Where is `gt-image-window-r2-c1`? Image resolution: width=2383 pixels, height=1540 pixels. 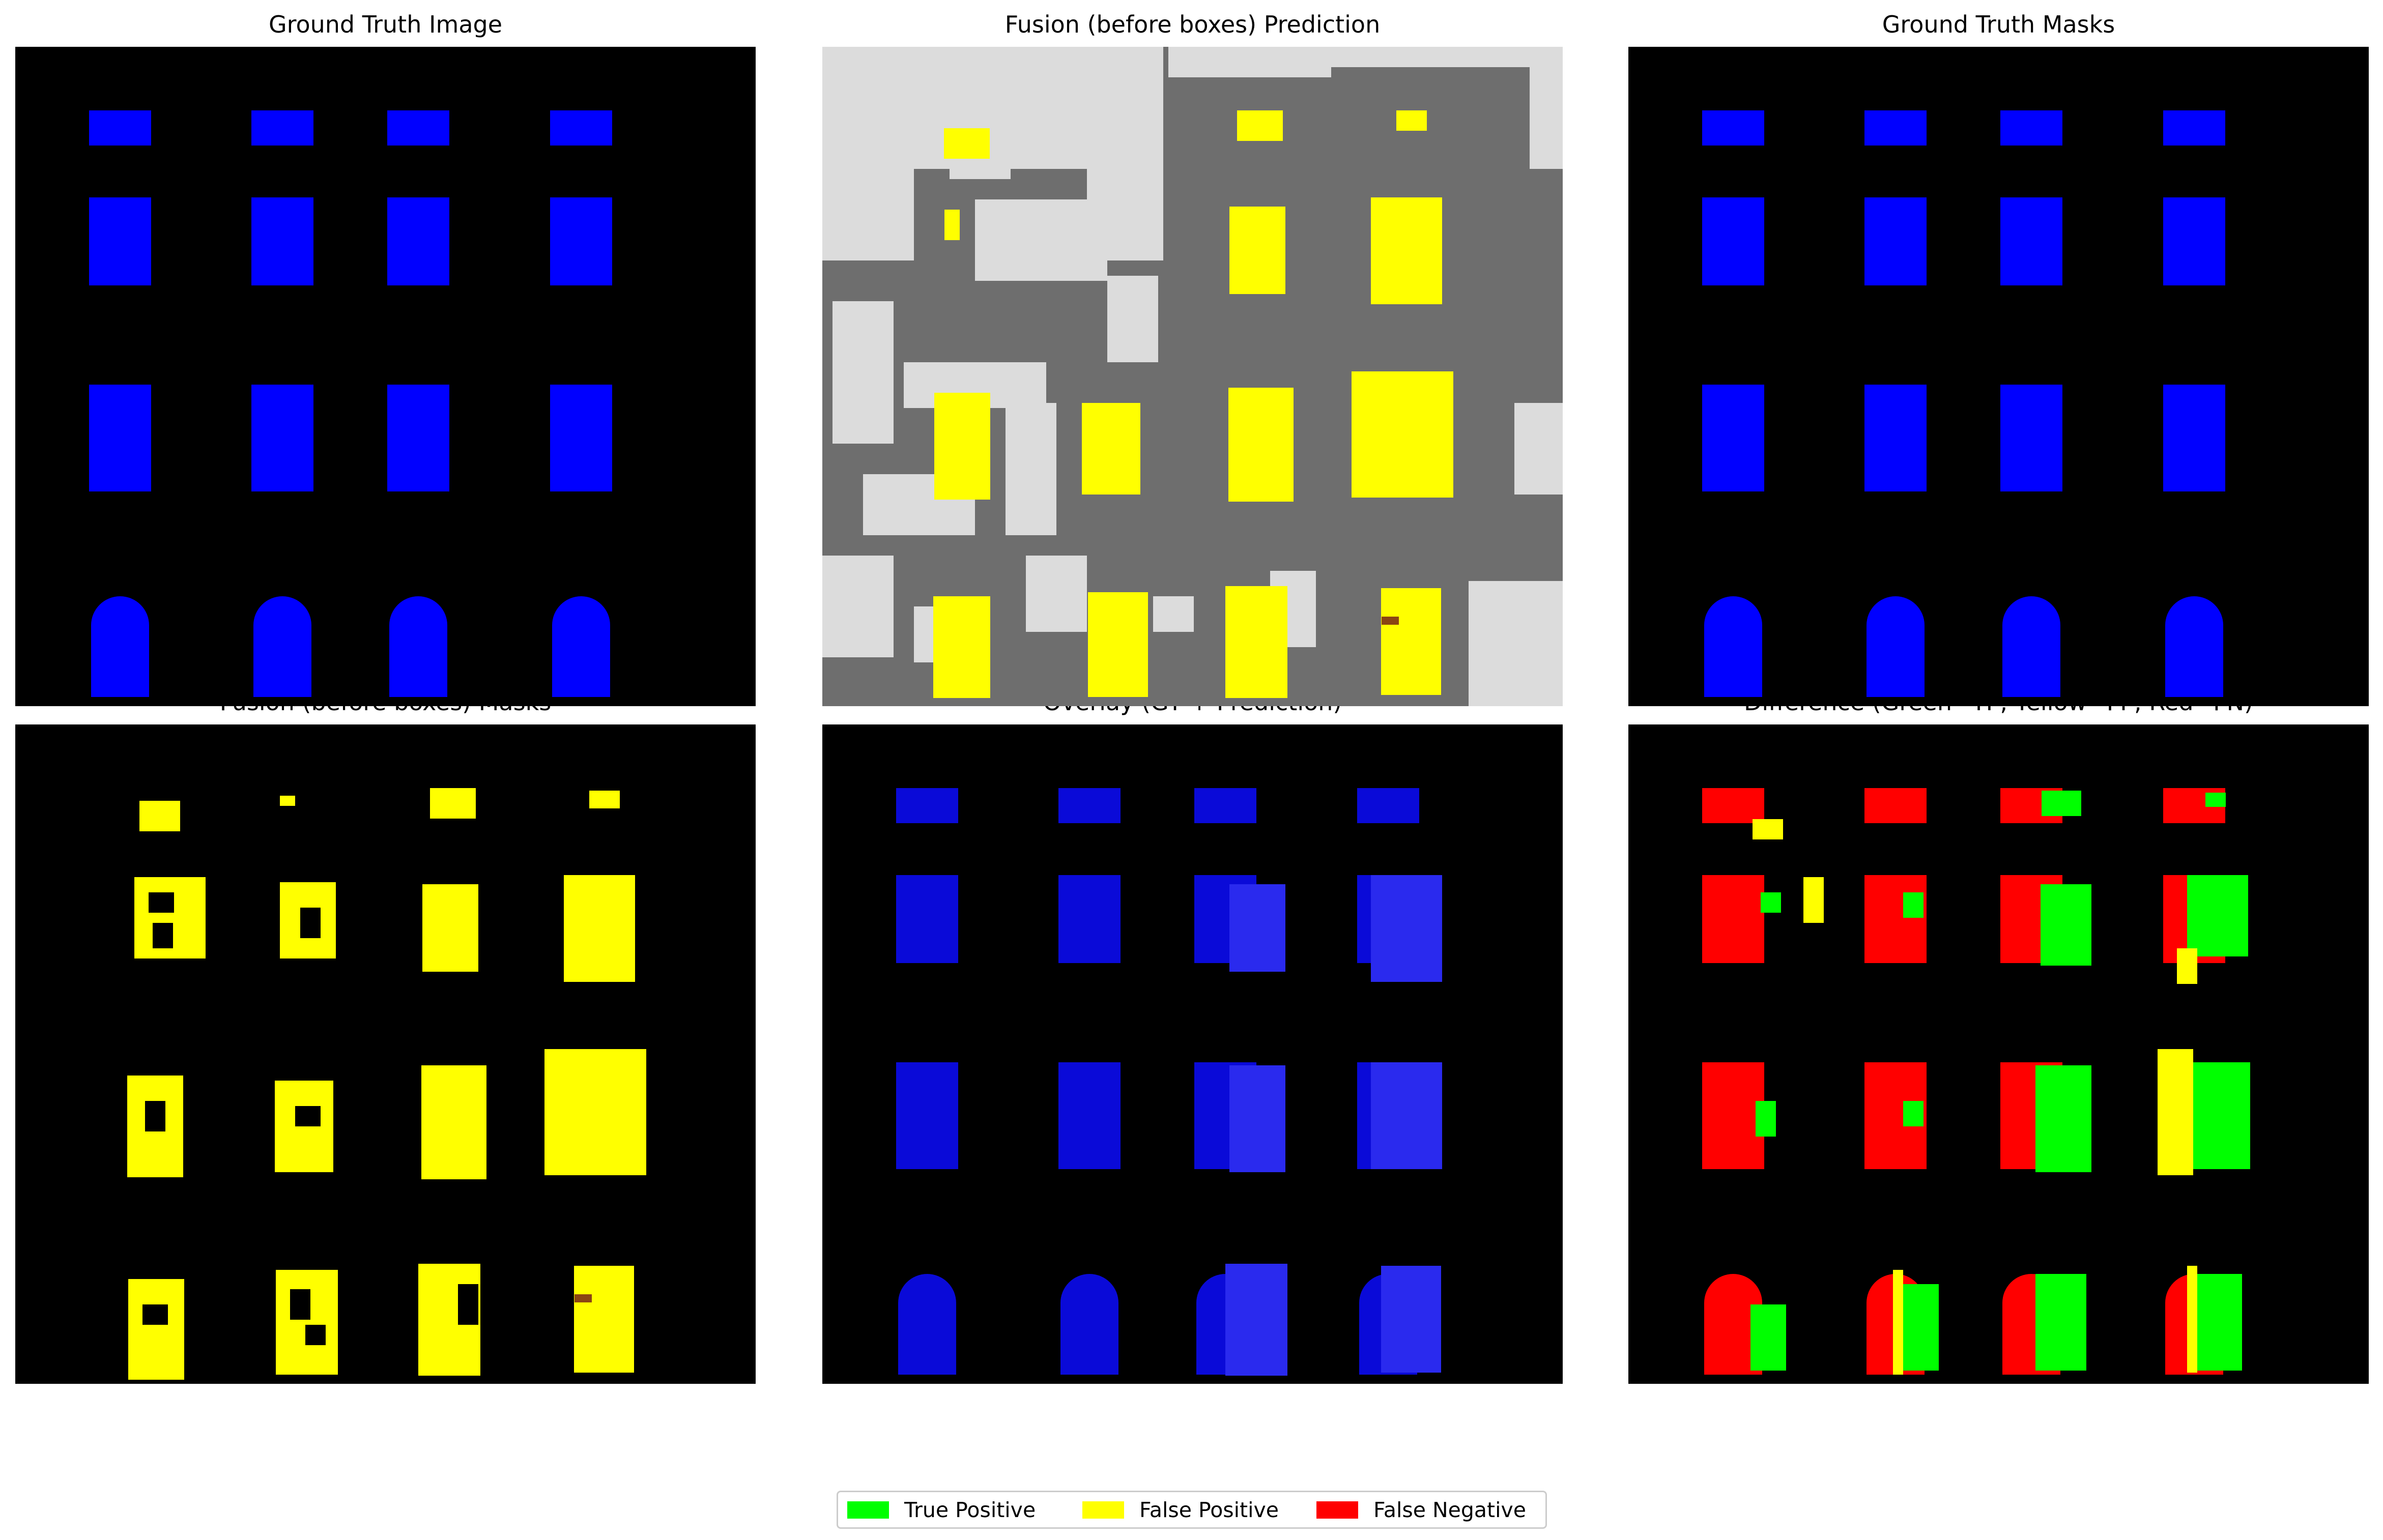
gt-image-window-r2-c1 is located at coordinates (282, 438).